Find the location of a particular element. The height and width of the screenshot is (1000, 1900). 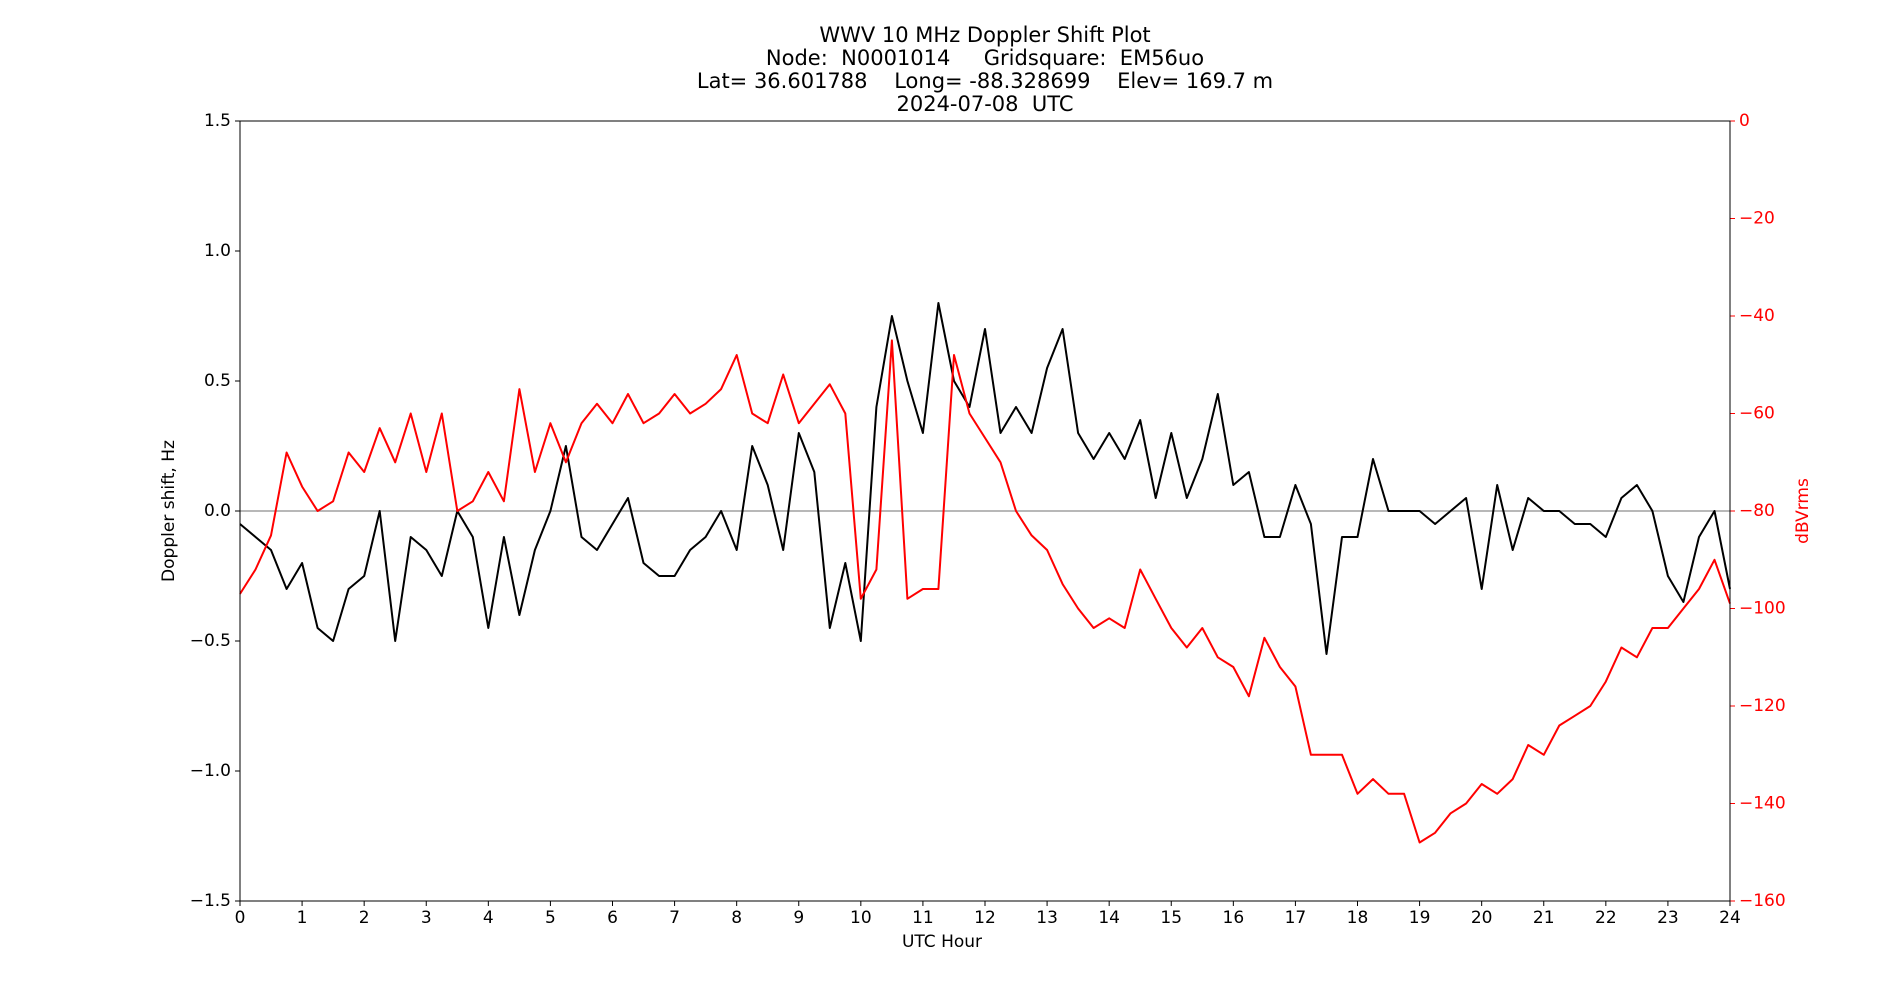

y-tick-label: −0.5 is located at coordinates (210, 641).